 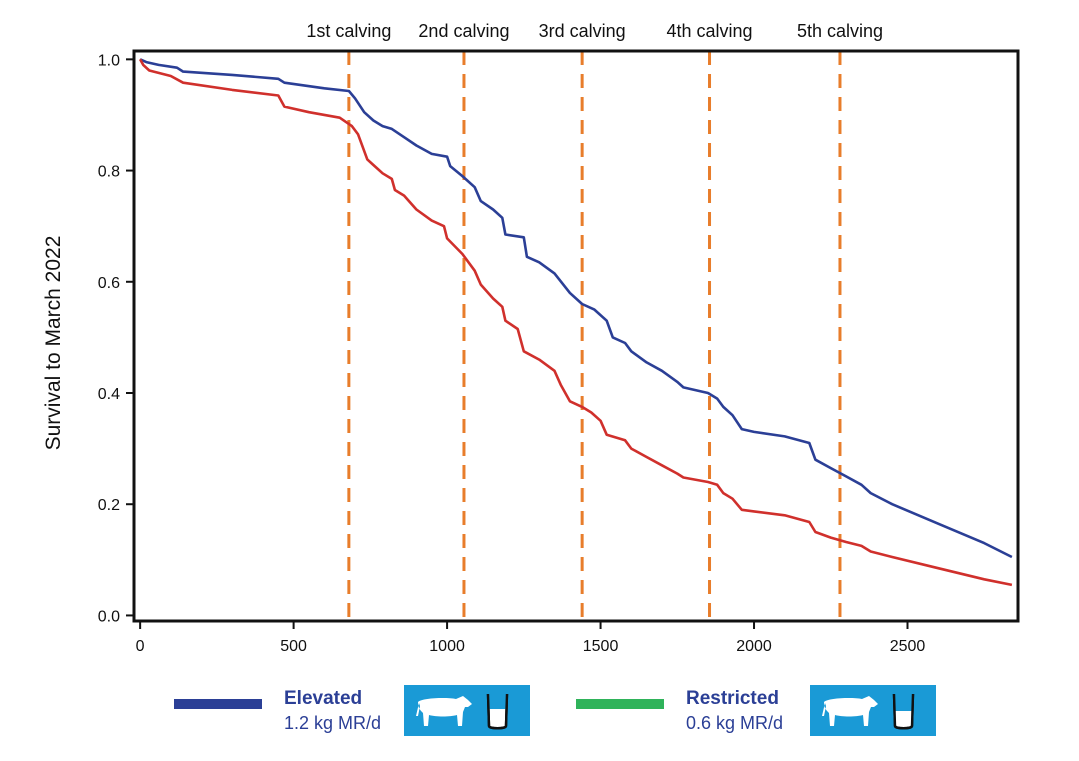 What do you see at coordinates (109, 616) in the screenshot?
I see `y-tick-label: 0.0` at bounding box center [109, 616].